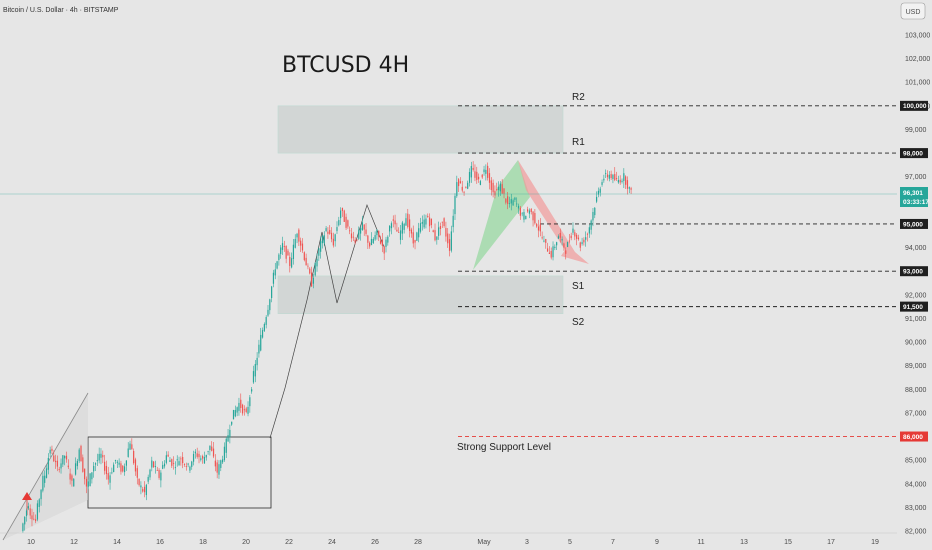 The image size is (932, 550). Describe the element at coordinates (578, 142) in the screenshot. I see `r1-label: R1` at that location.